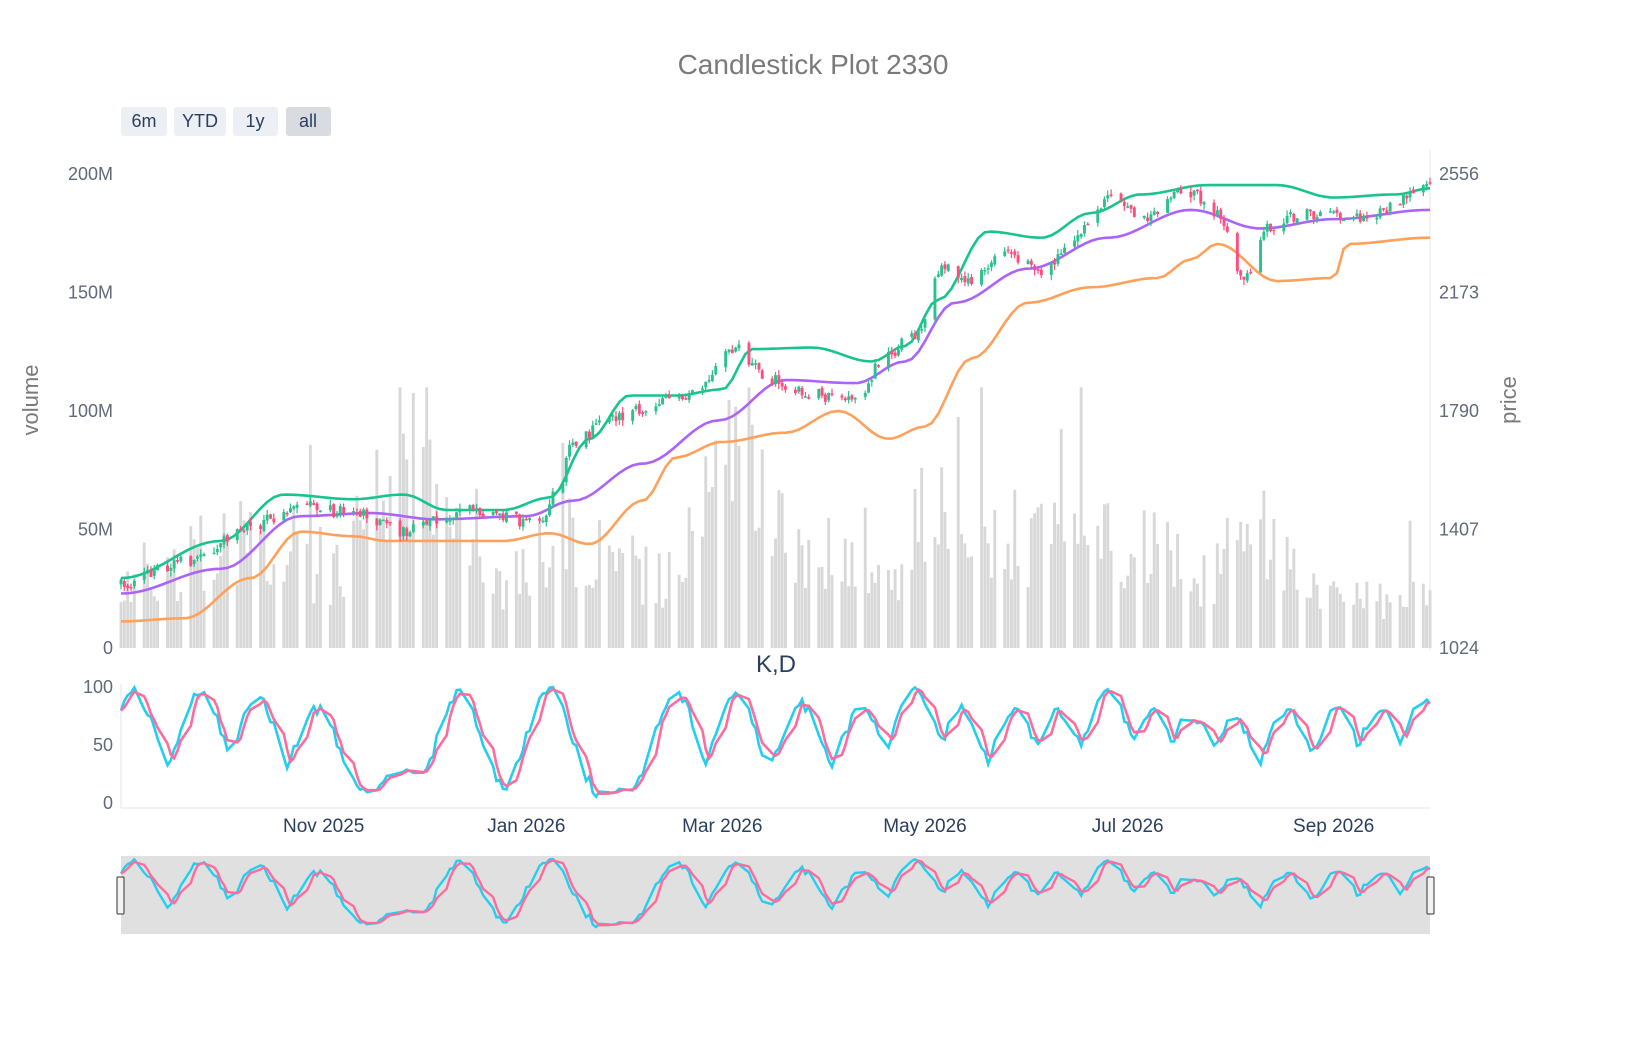  I want to click on range-button-6m: 6m, so click(144, 121).